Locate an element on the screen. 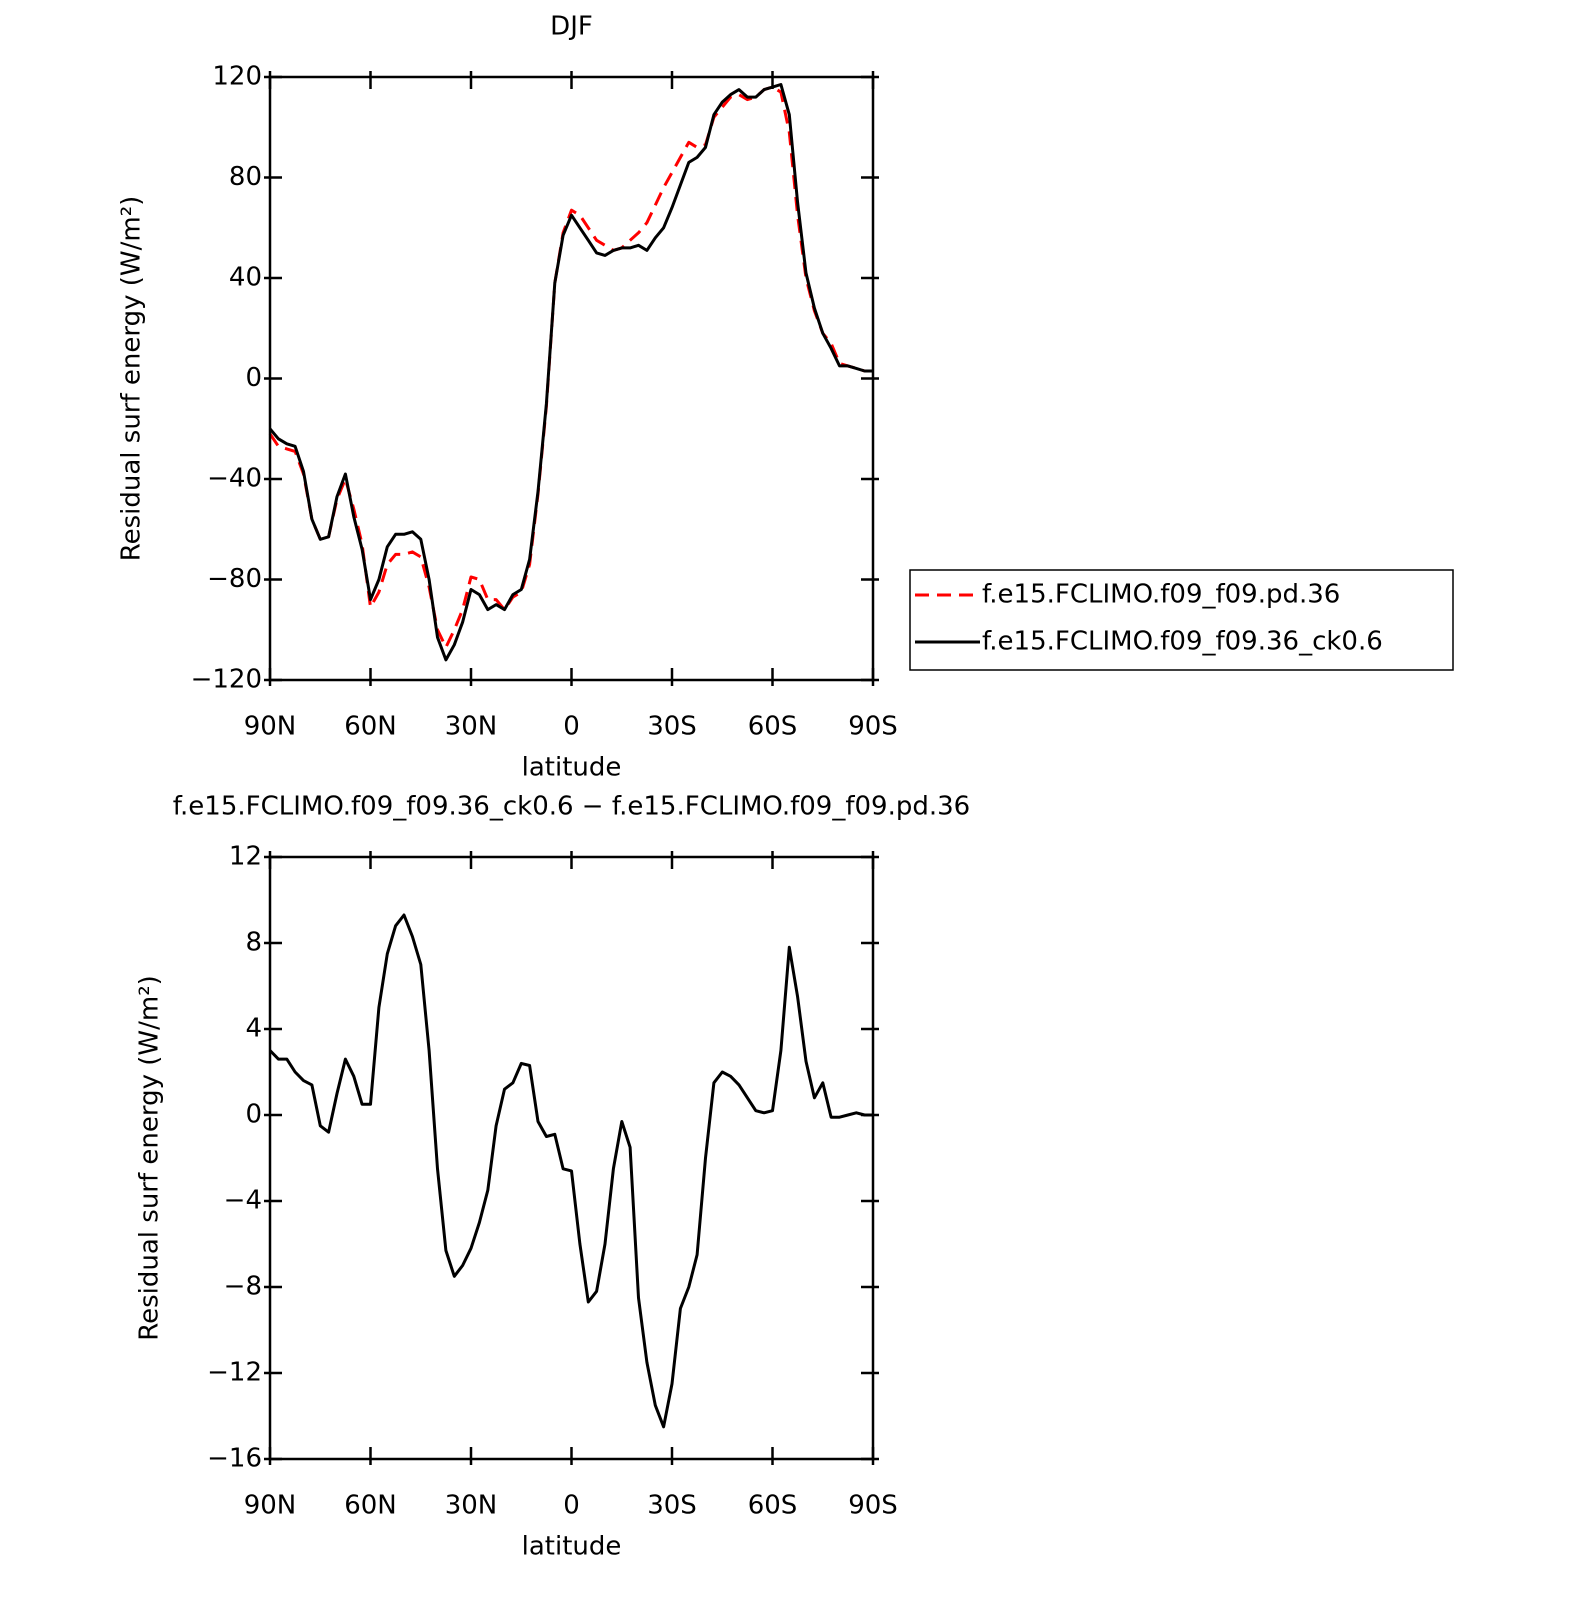  legend-label: f.e15.FCLIMO.f09_f09.36_ck0.6 is located at coordinates (1182, 642).